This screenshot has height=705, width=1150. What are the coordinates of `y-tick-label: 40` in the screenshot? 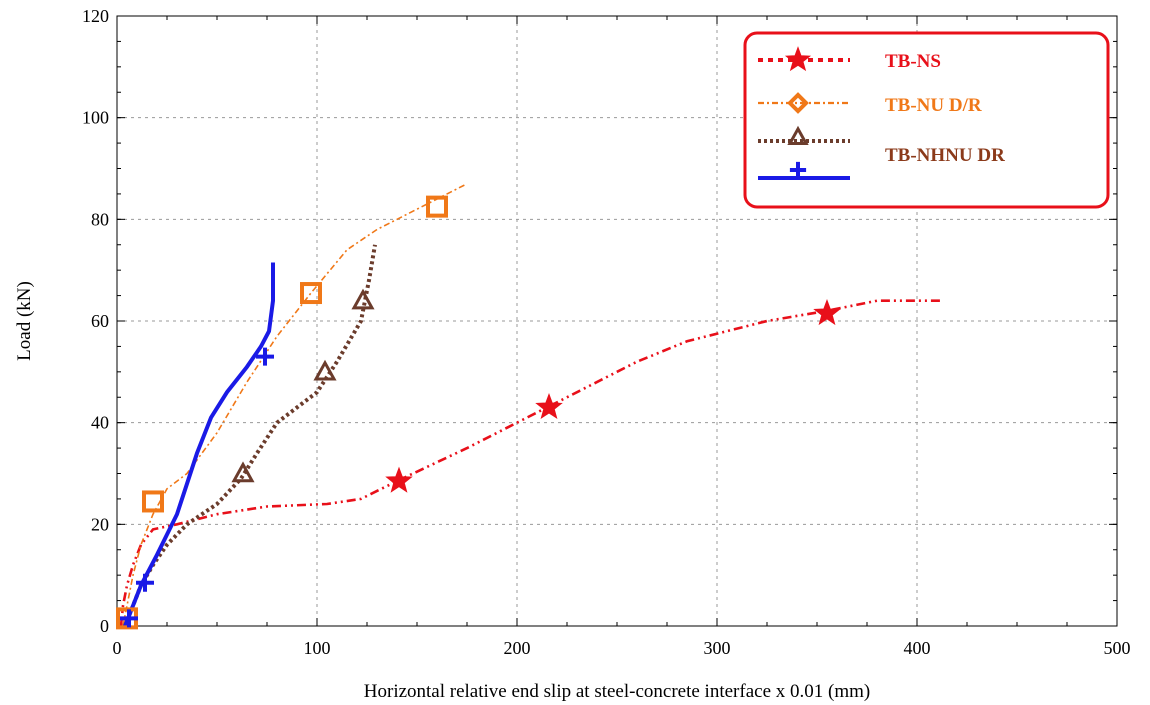 It's located at (100, 423).